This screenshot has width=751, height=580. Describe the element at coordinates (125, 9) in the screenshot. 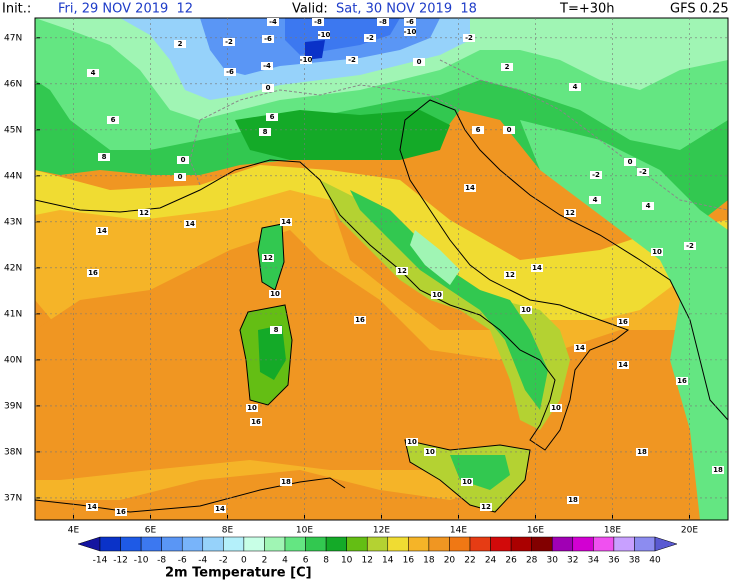

I see `header-text: Fri, 29 NOV 2019 12` at that location.